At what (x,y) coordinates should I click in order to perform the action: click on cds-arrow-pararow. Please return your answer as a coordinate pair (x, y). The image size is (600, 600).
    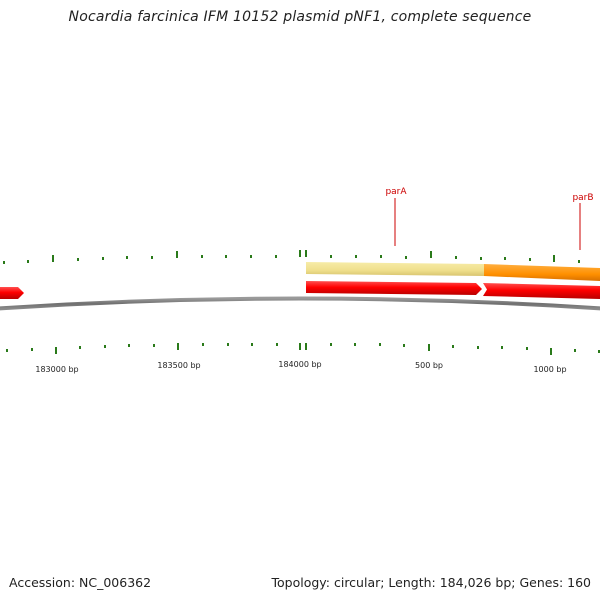
    Looking at the image, I should click on (394, 288).